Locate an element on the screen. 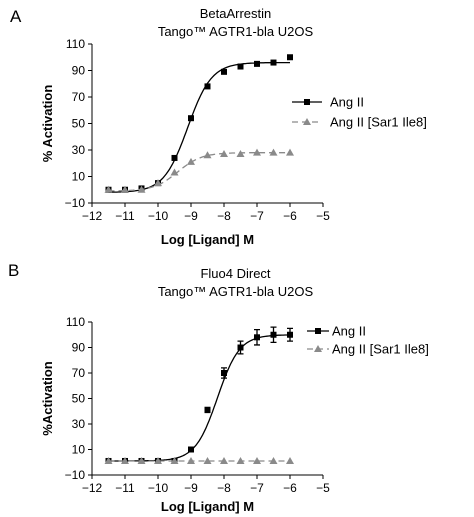 This screenshot has height=517, width=474. chart-title: BetaArrestin is located at coordinates (236, 13).